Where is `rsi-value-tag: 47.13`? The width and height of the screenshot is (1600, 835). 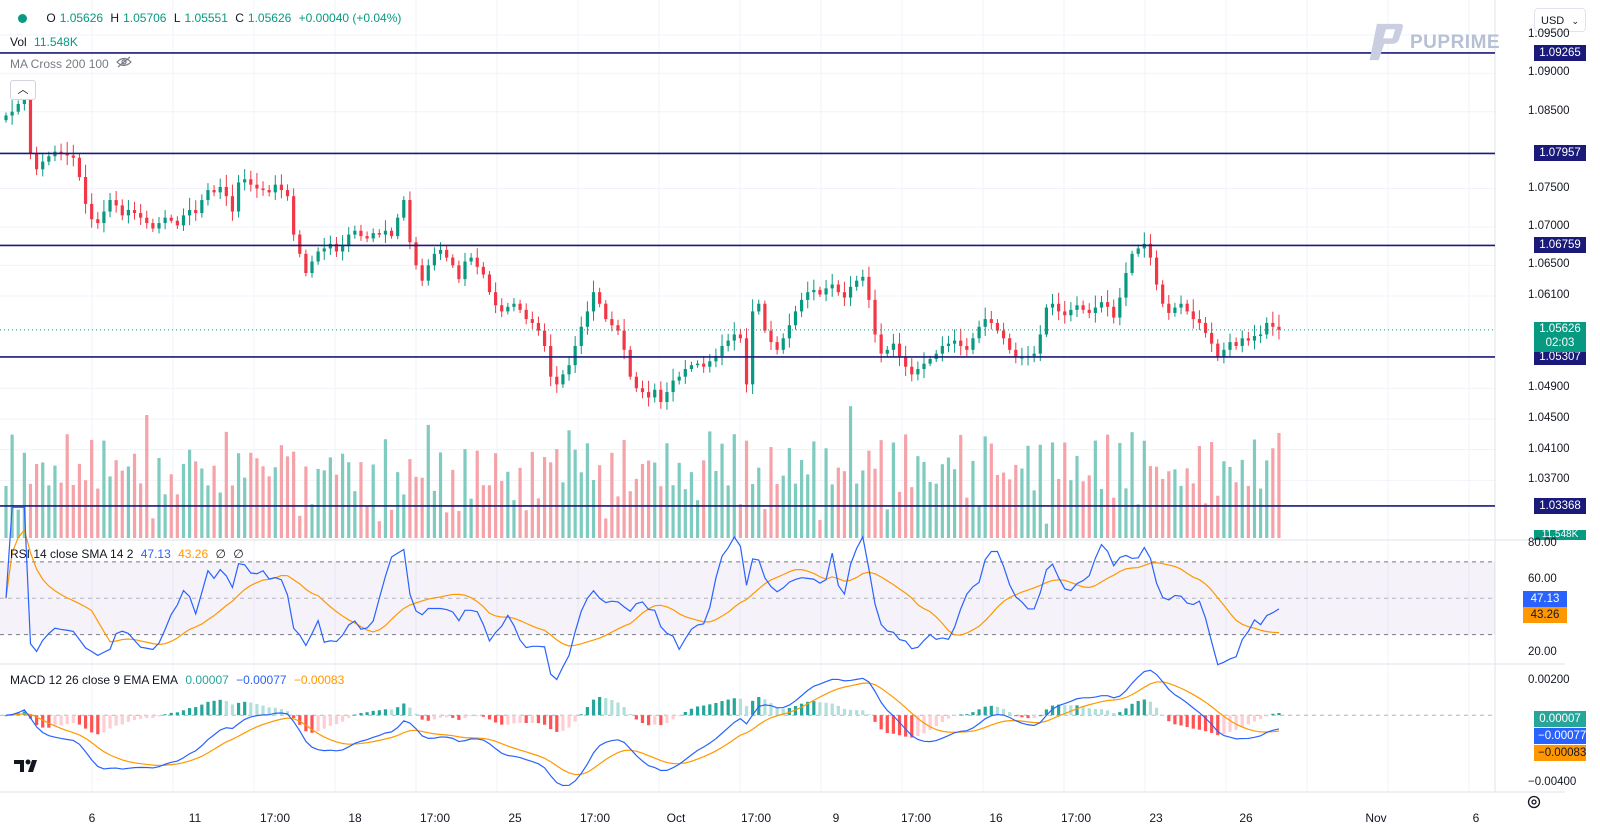
rsi-value-tag: 47.13 is located at coordinates (1545, 599).